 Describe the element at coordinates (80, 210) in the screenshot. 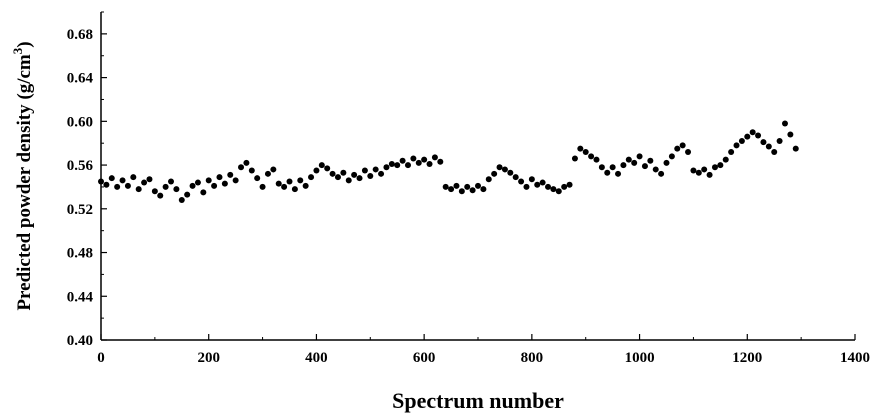

I see `y-tick-label: 0.52` at that location.